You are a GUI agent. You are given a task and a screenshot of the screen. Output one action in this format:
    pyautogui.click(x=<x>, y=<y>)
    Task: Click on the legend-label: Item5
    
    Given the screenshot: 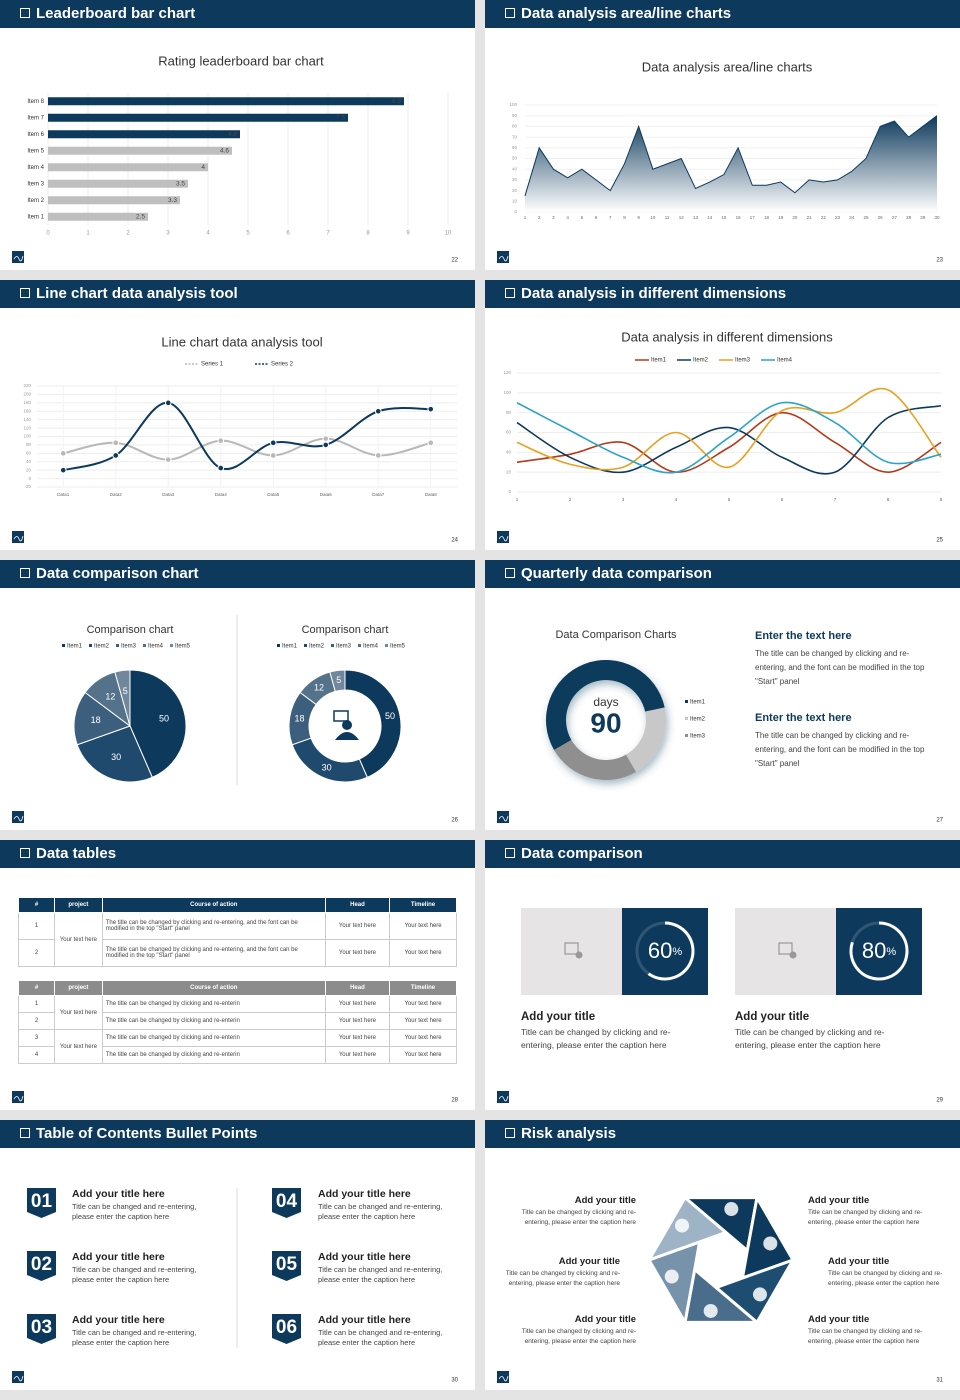 What is the action you would take?
    pyautogui.click(x=398, y=647)
    